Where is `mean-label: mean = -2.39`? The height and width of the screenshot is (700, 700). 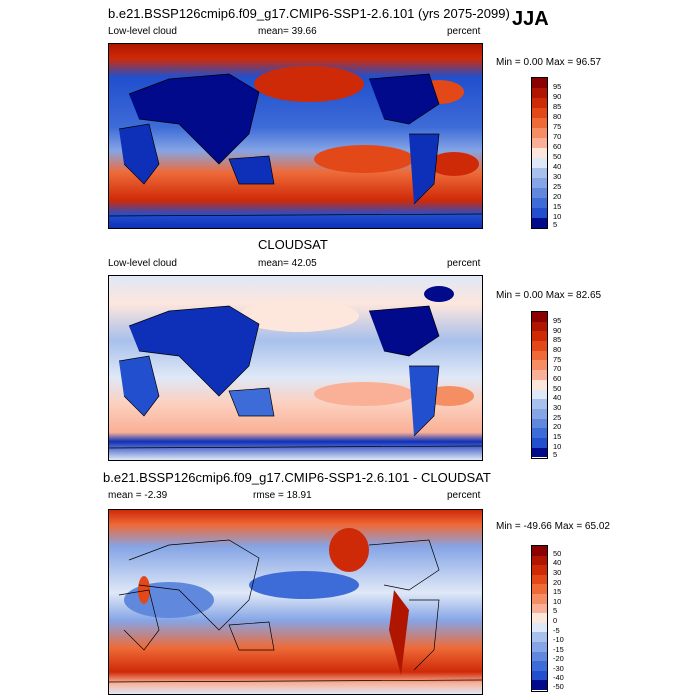 mean-label: mean = -2.39 is located at coordinates (138, 495).